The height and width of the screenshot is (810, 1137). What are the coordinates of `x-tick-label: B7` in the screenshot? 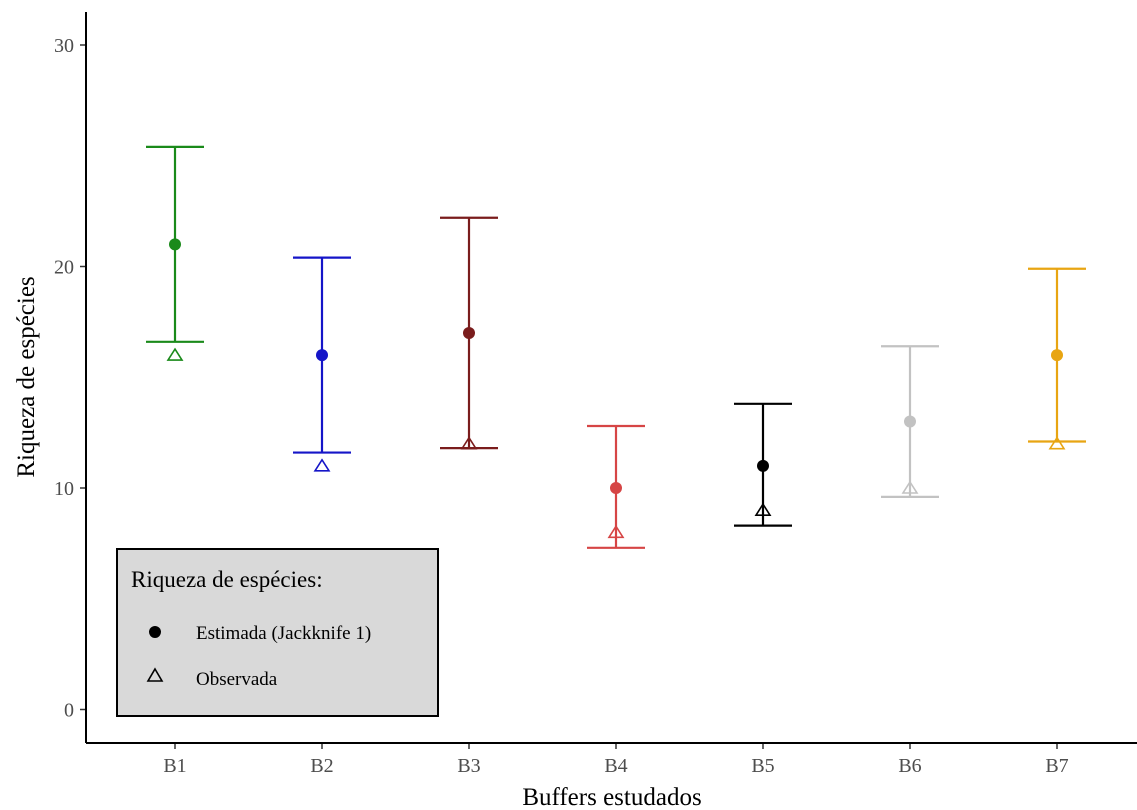 It's located at (1056, 766).